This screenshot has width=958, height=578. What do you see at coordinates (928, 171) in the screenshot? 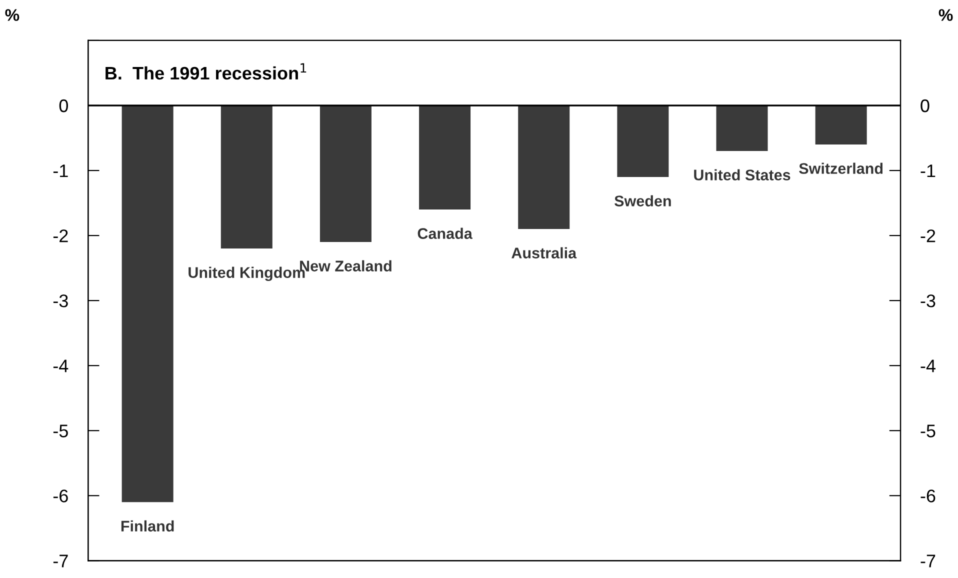
I see `y2-tick-label: -1` at bounding box center [928, 171].